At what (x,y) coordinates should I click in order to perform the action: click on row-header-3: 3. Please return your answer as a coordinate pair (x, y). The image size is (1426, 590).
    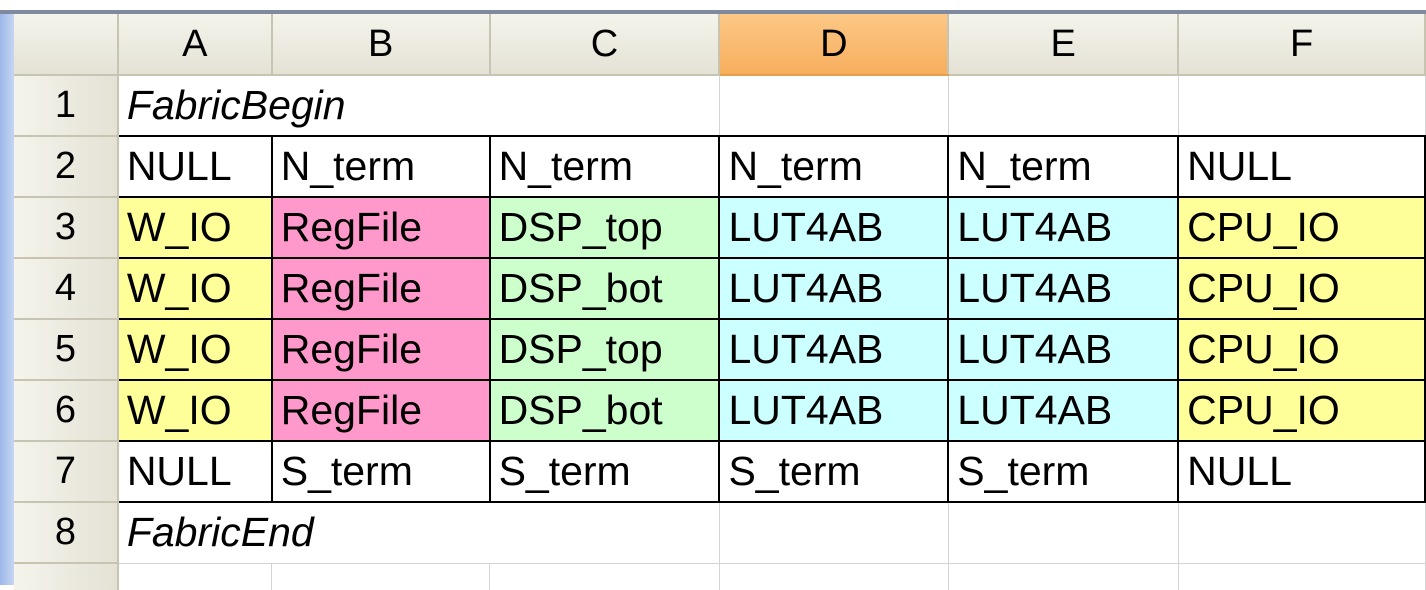
    Looking at the image, I should click on (66, 228).